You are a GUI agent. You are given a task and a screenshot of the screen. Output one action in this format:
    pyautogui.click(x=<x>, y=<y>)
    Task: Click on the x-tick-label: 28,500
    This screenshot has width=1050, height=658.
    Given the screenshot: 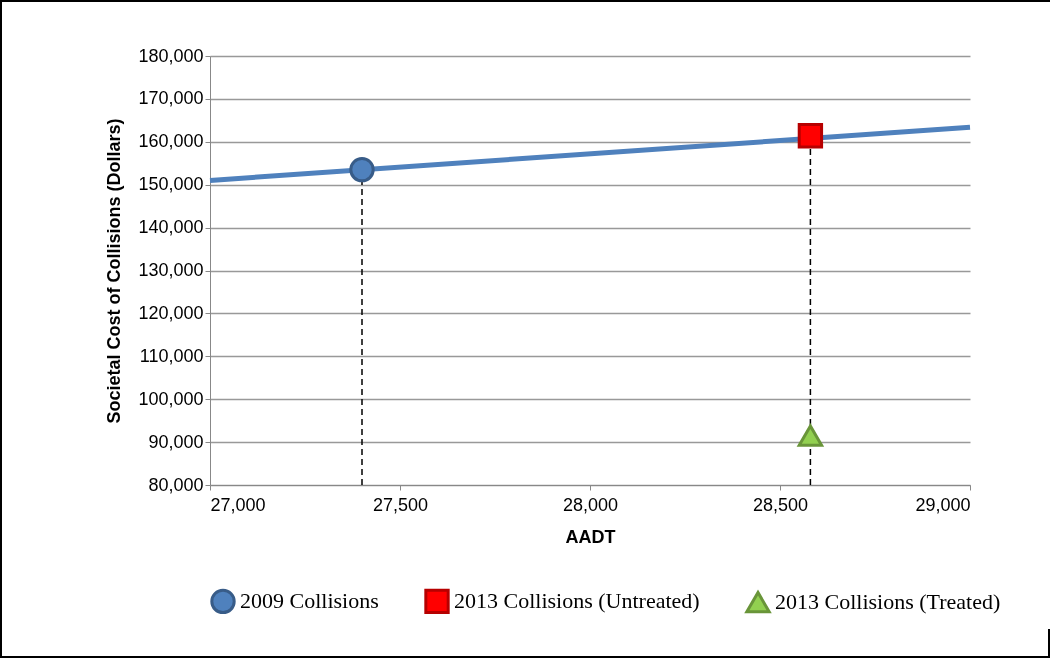 What is the action you would take?
    pyautogui.click(x=780, y=504)
    